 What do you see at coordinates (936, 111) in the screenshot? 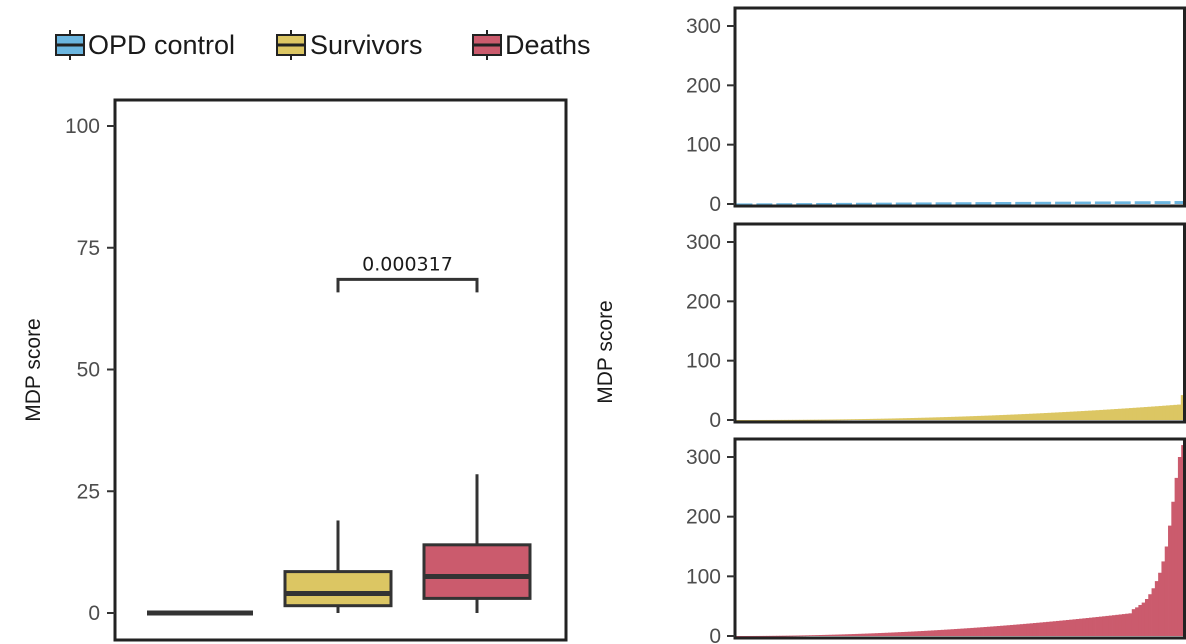
I see `bar-panel-0: 0 100 200 300` at bounding box center [936, 111].